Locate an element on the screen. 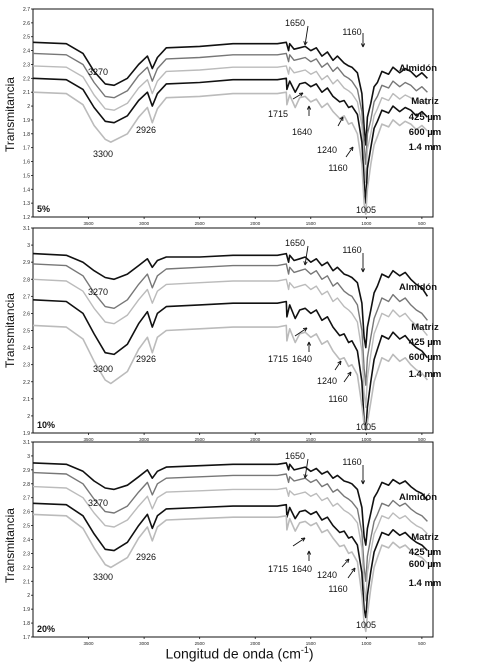  y-tick-label: 1.2 is located at coordinates (26, 218).